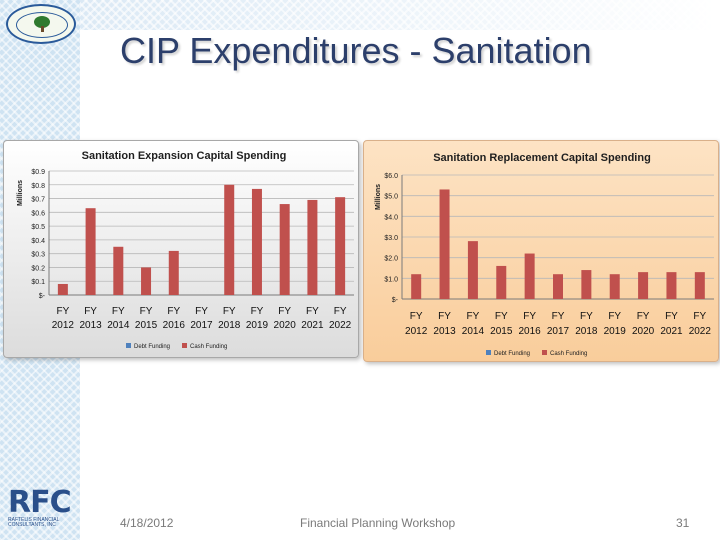 This screenshot has height=540, width=720. Describe the element at coordinates (683, 523) in the screenshot. I see `footer-page-number: 31` at that location.